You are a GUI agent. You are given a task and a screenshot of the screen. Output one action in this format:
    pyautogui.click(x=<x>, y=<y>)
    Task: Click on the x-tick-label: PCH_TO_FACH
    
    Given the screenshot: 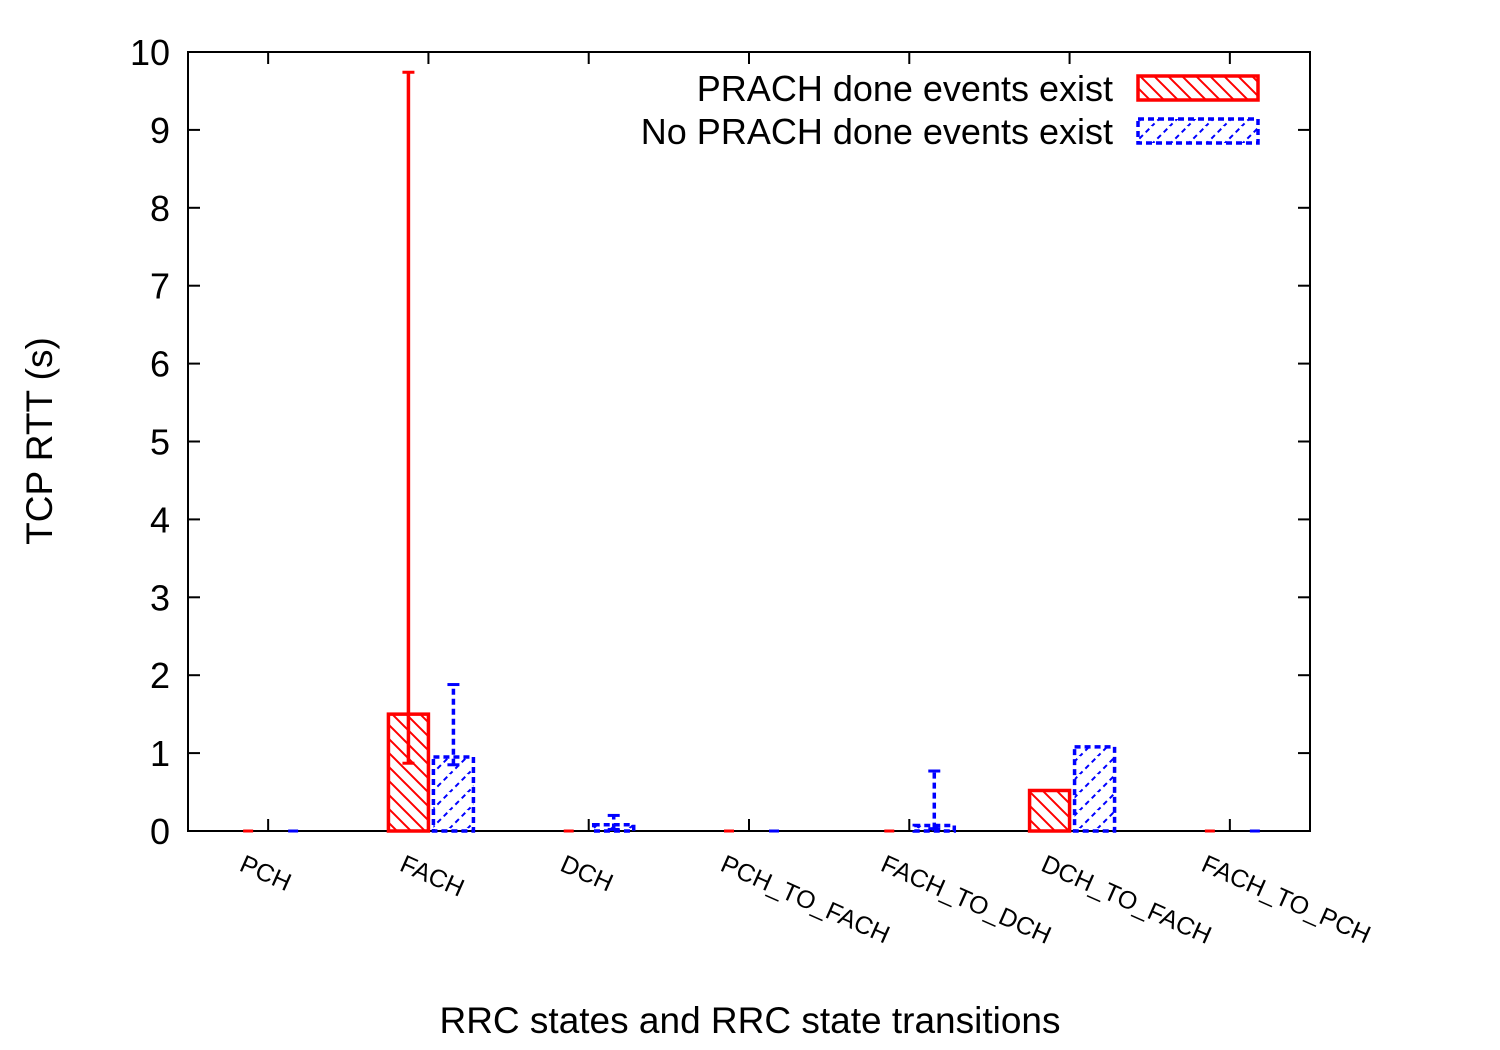 What is the action you would take?
    pyautogui.click(x=805, y=899)
    